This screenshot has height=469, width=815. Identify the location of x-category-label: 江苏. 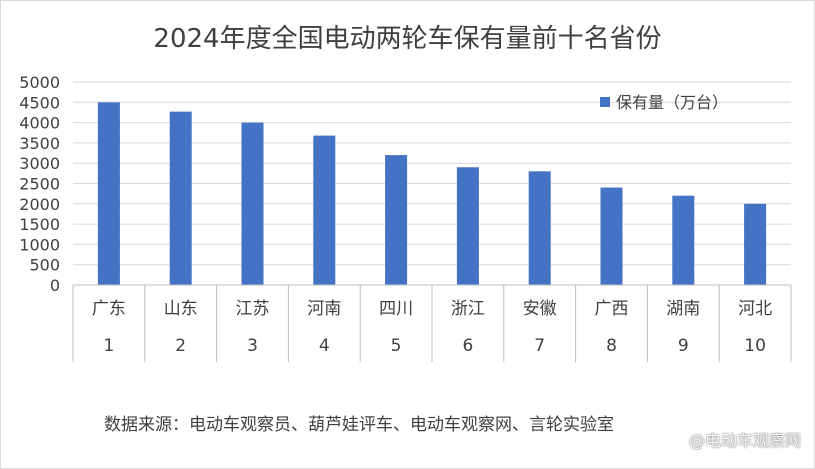
(253, 309).